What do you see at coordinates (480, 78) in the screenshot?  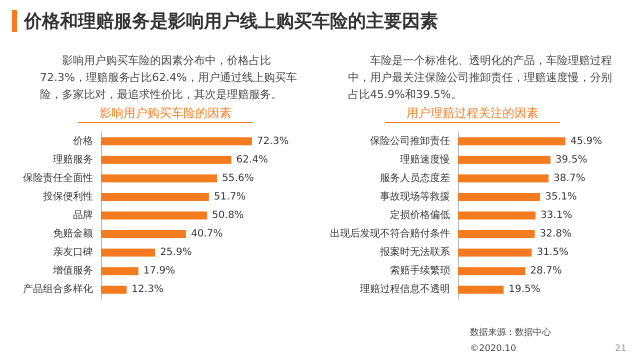 I see `text: 车险是一个标准化、透明化的产品，车险理赔过程中，用户最关注保险公司推卸责任，理赔速度慢，分别占比45.9%和39.5%。` at bounding box center [480, 78].